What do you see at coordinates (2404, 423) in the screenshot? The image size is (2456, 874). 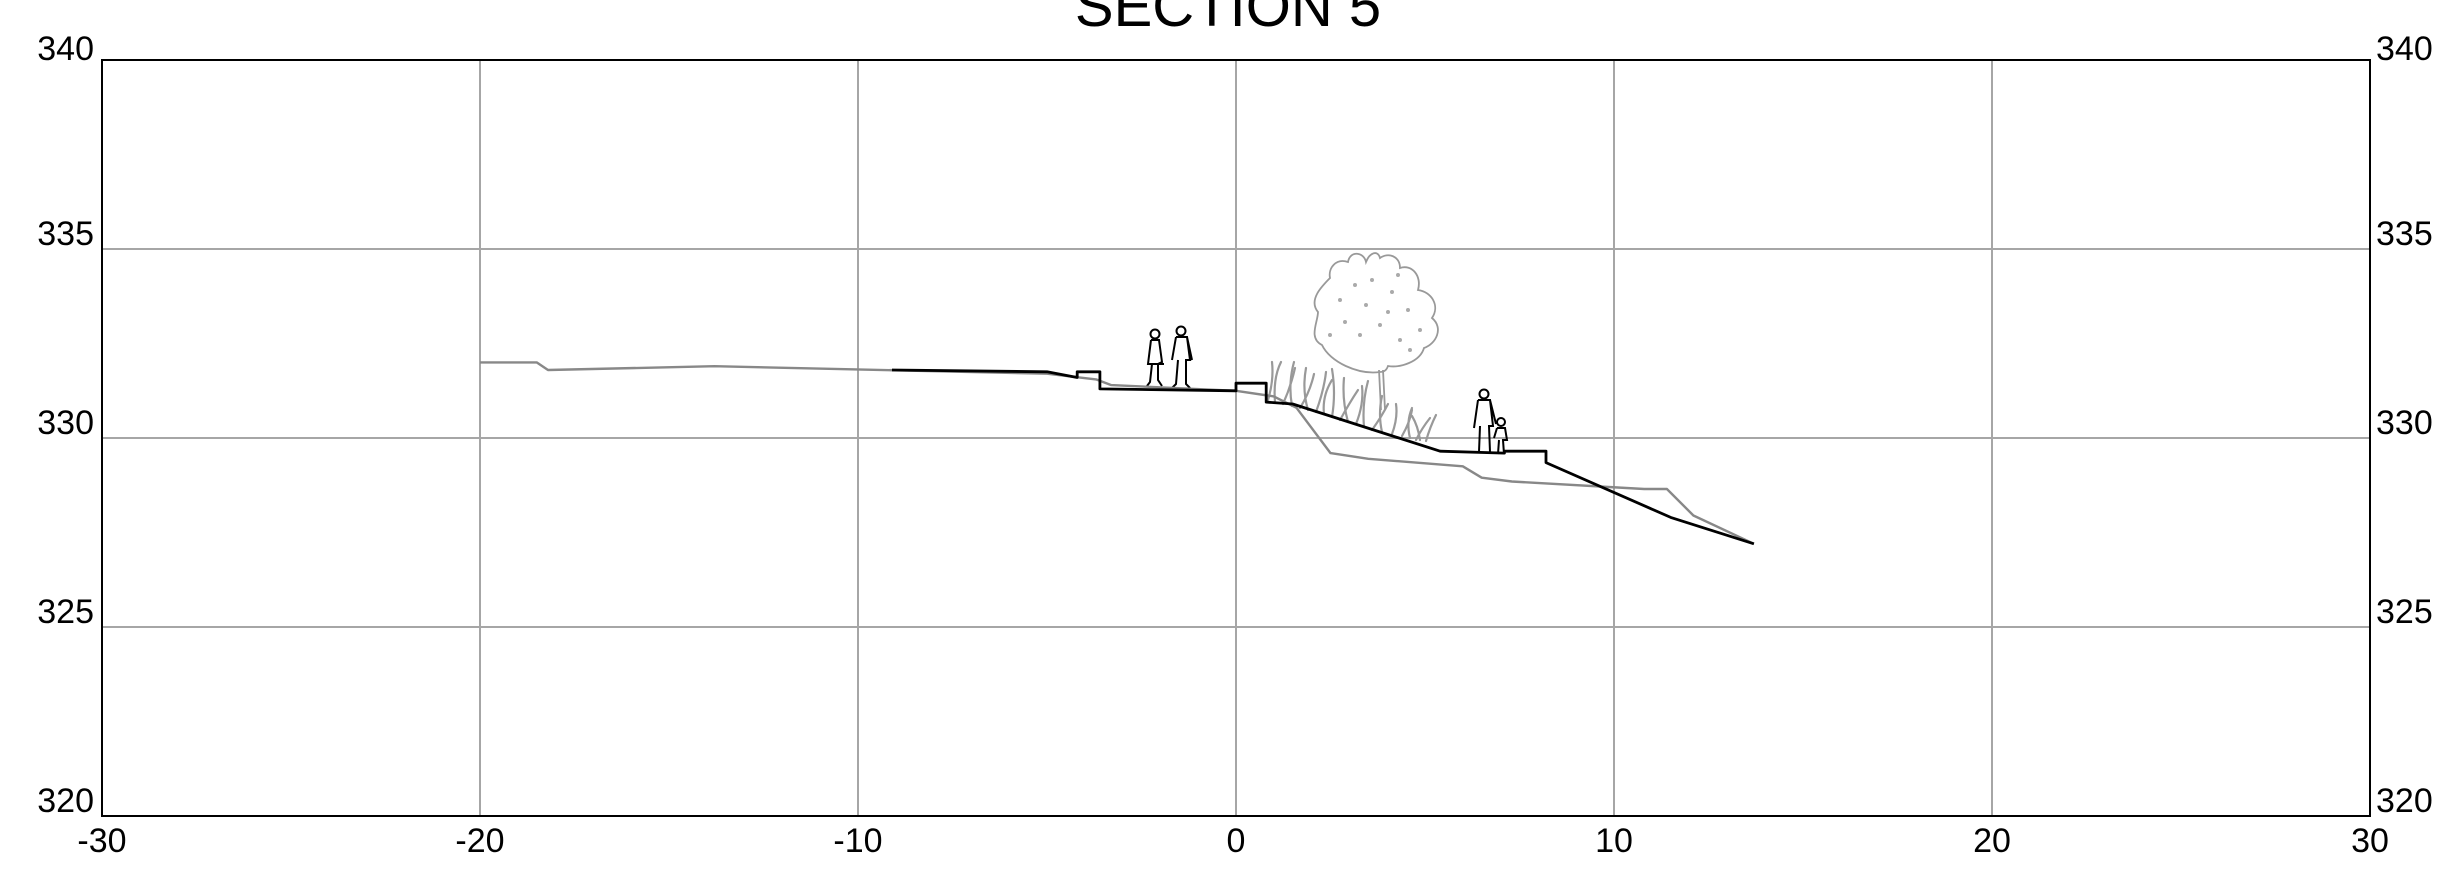 I see `y-tick-label-right: 330` at bounding box center [2404, 423].